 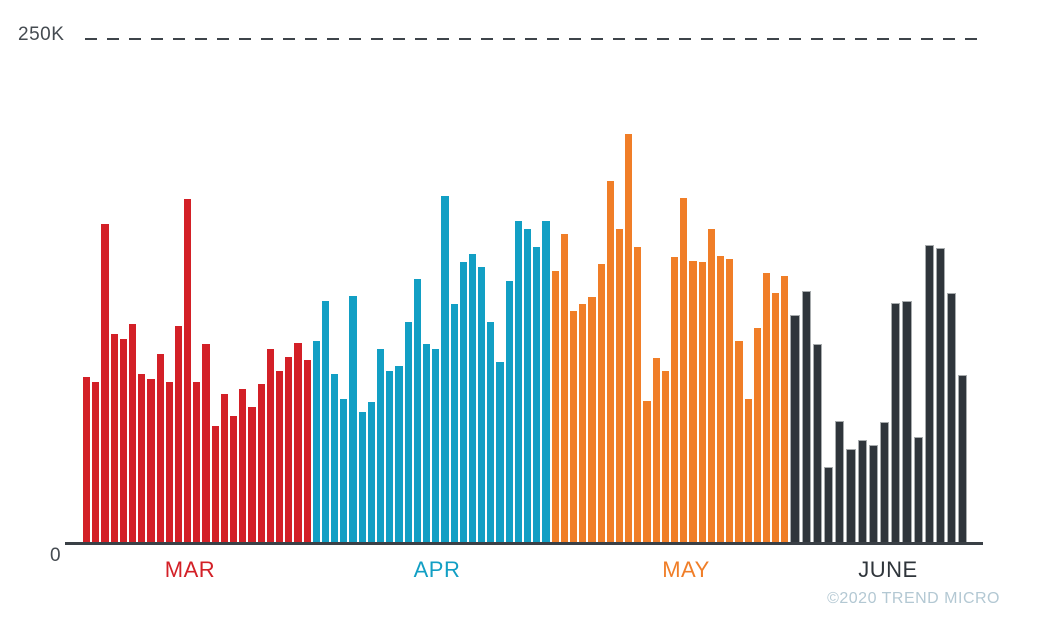 What do you see at coordinates (888, 569) in the screenshot?
I see `month-label-june: JUNE` at bounding box center [888, 569].